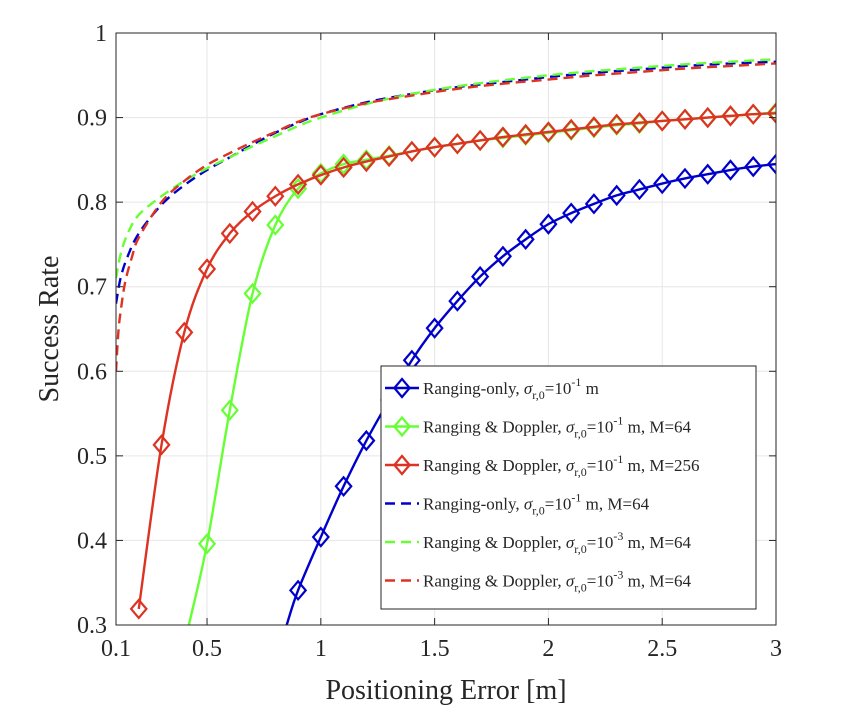 This screenshot has width=864, height=720. Describe the element at coordinates (511, 388) in the screenshot. I see `legend-label: Ranging-only, σr,0=10-1 m` at that location.